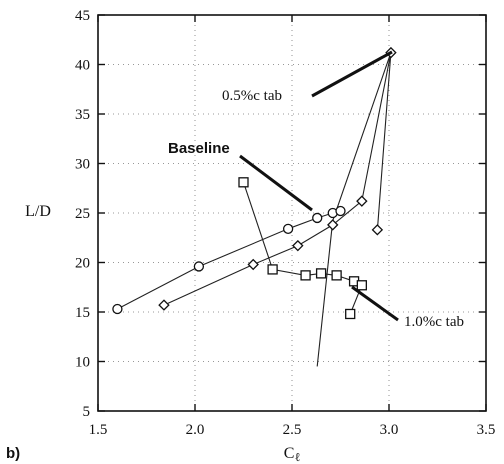  I want to click on x-axis-label-subscript: ℓ, so click(297, 457).